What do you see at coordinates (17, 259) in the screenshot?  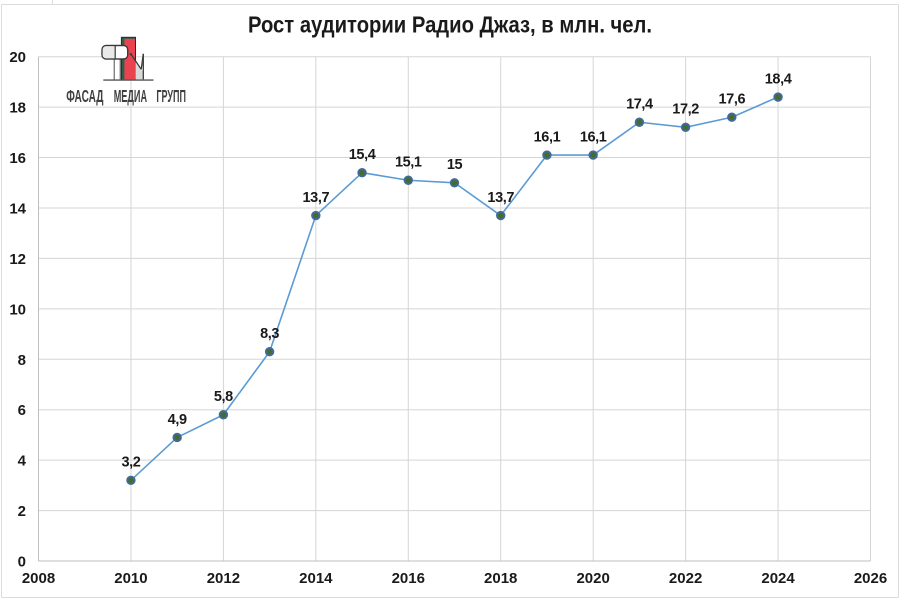 I see `svg-text: 12` at bounding box center [17, 259].